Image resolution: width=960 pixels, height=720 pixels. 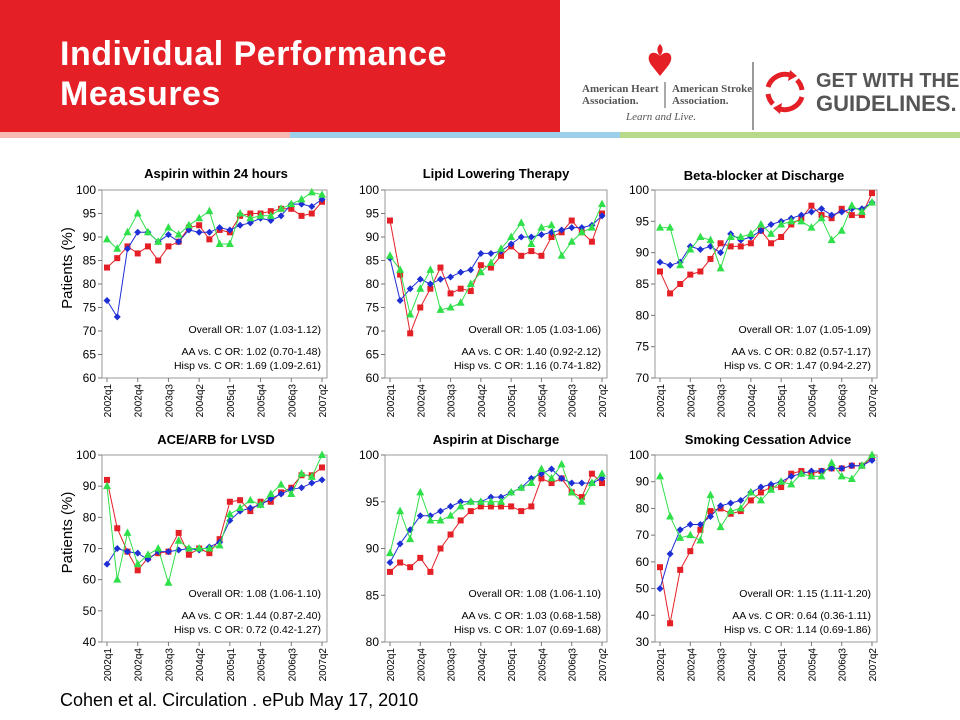 I want to click on x-tick-label: 2002q4, so click(x=421, y=401).